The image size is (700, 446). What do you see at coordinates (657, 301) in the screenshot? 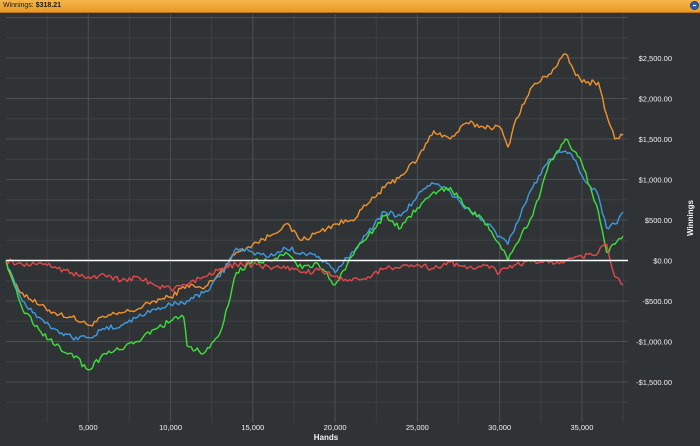
I see `y-tick-label: -$500.00` at bounding box center [657, 301].